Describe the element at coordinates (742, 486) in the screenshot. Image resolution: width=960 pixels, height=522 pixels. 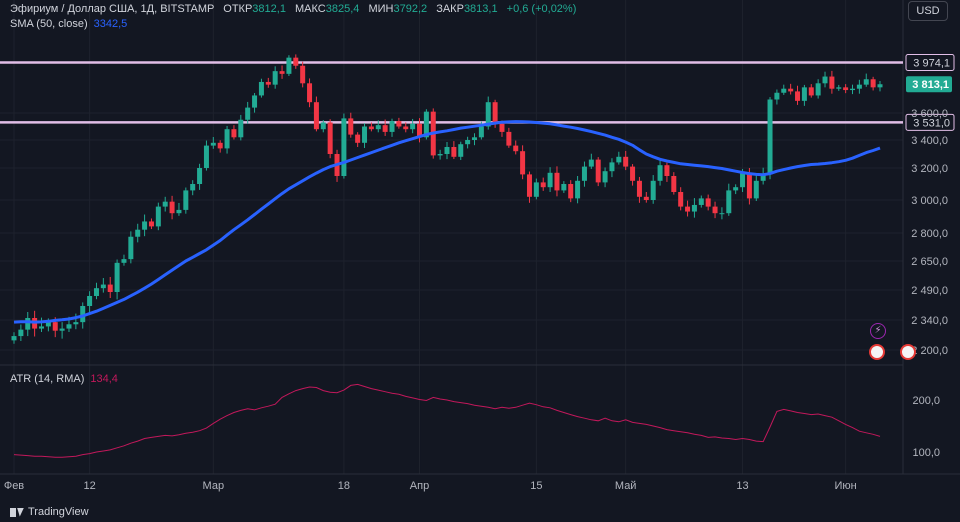
I see `time-tick-label: 13` at that location.